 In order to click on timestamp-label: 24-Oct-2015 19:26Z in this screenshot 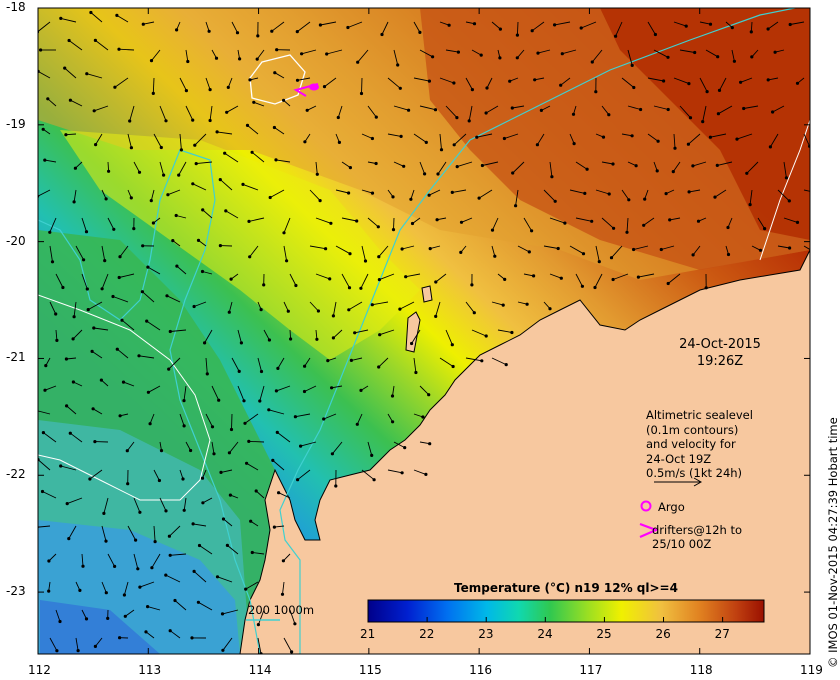, I will do `click(720, 353)`.